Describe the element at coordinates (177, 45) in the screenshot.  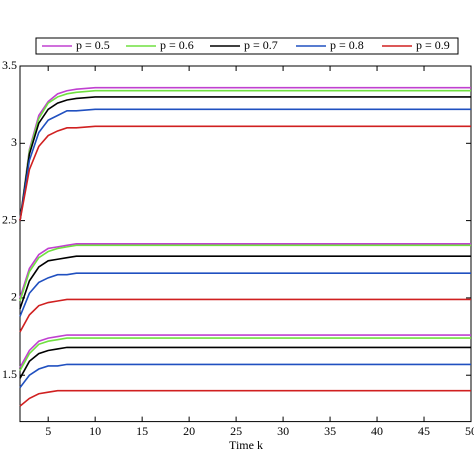
I see `legend-label: p = 0.6` at that location.